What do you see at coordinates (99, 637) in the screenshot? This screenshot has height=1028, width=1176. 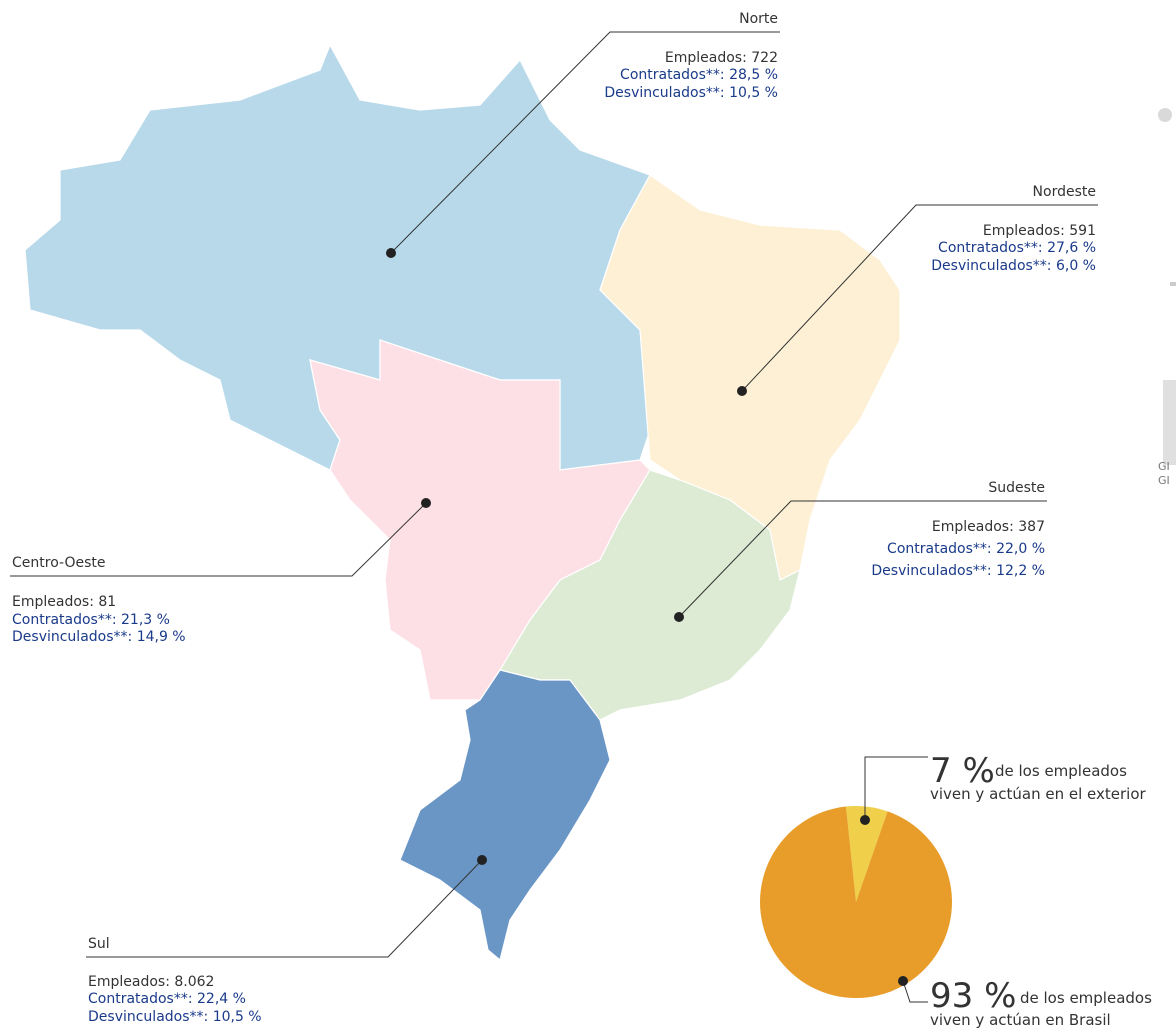 I see `region-dismissed: Desvinculados**: 14,9 %` at bounding box center [99, 637].